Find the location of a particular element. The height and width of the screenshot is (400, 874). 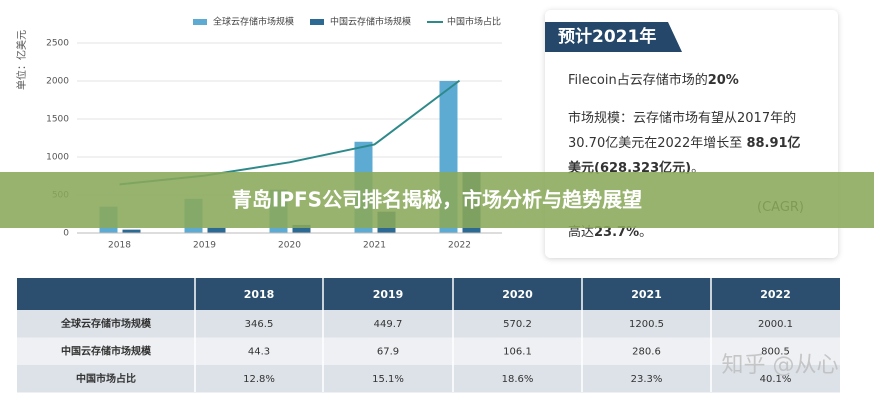

table-cell: 570.2 is located at coordinates (517, 324).